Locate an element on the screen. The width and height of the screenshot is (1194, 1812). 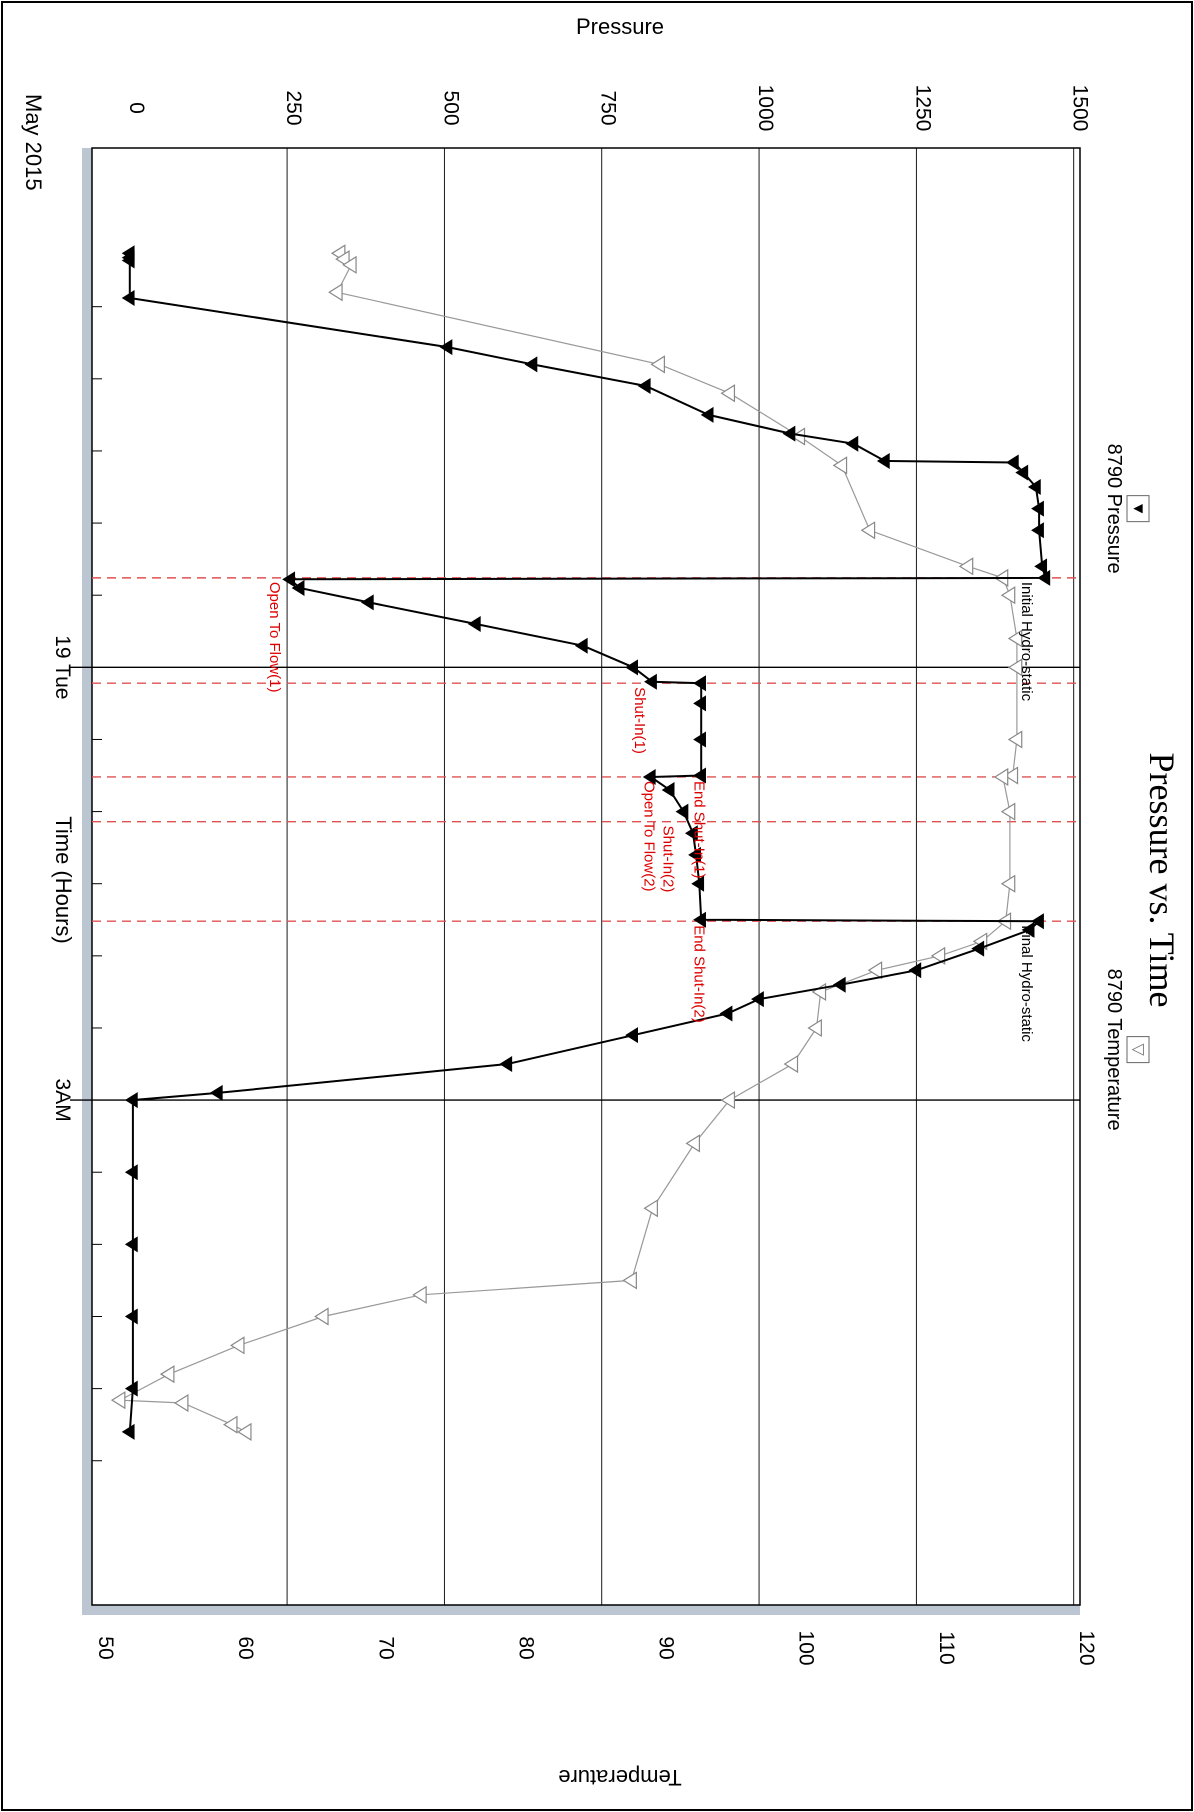
temperature-tick-label-0: 50 is located at coordinates (105, 1647).